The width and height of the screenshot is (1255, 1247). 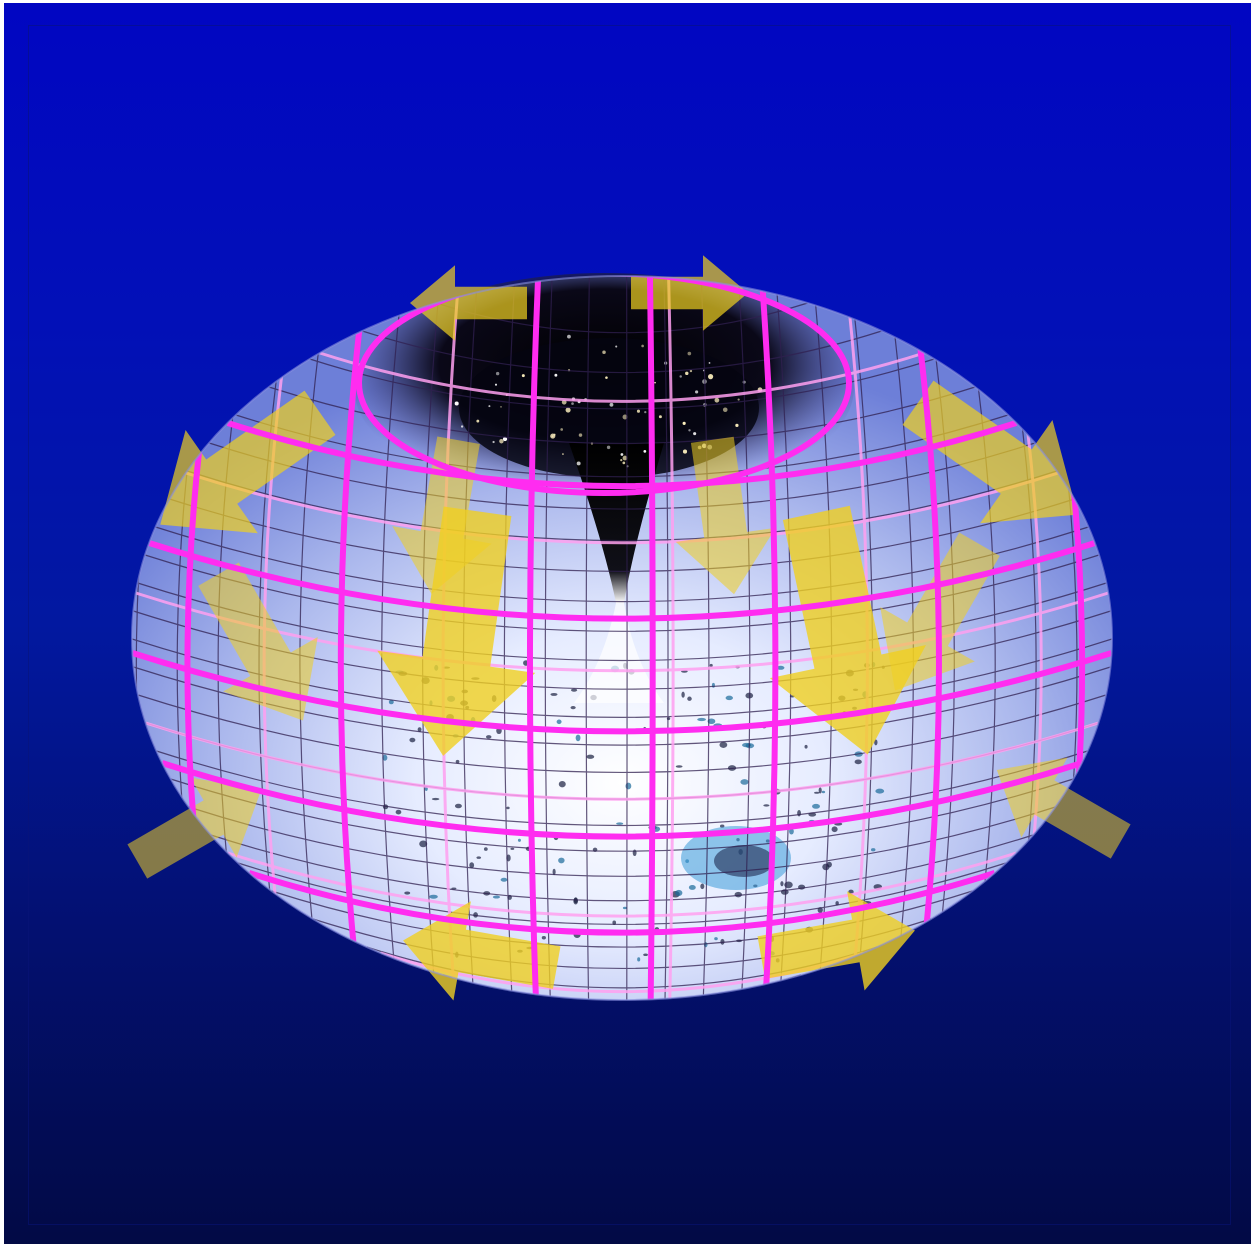 I want to click on minor-meridian-line, so click(x=671, y=638).